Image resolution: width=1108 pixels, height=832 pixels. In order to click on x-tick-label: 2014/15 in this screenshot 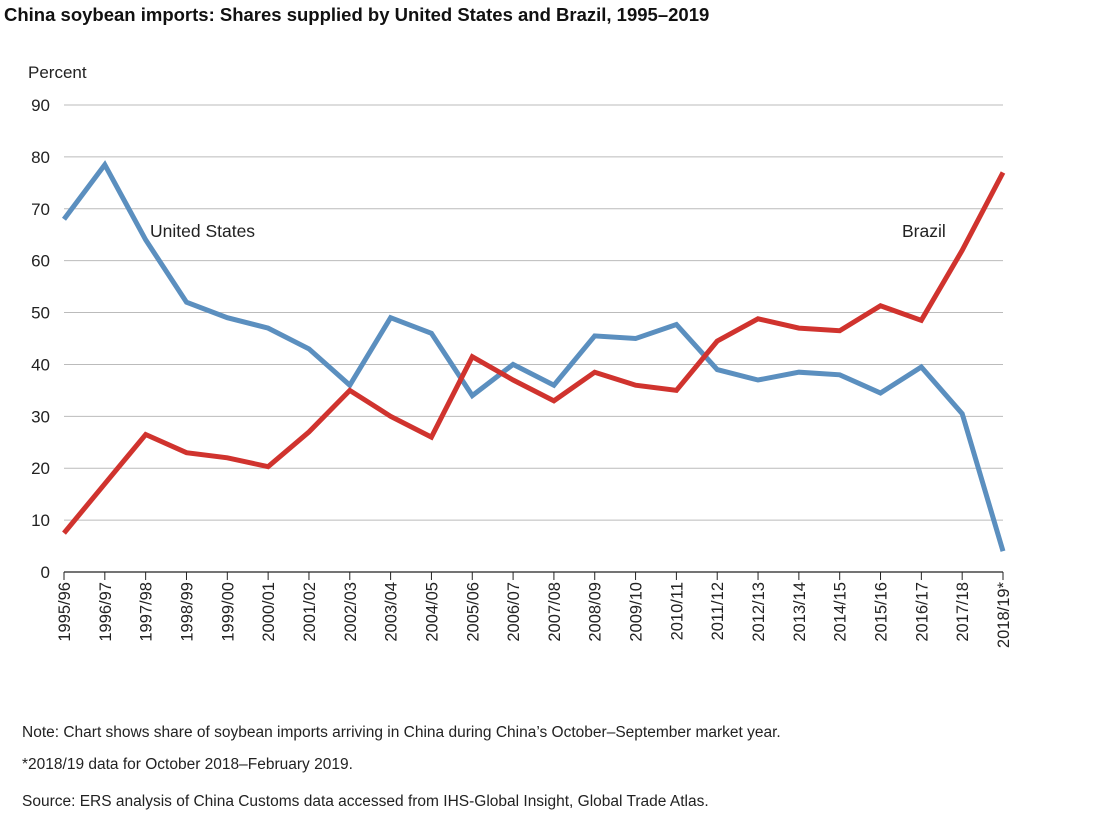, I will do `click(841, 612)`.